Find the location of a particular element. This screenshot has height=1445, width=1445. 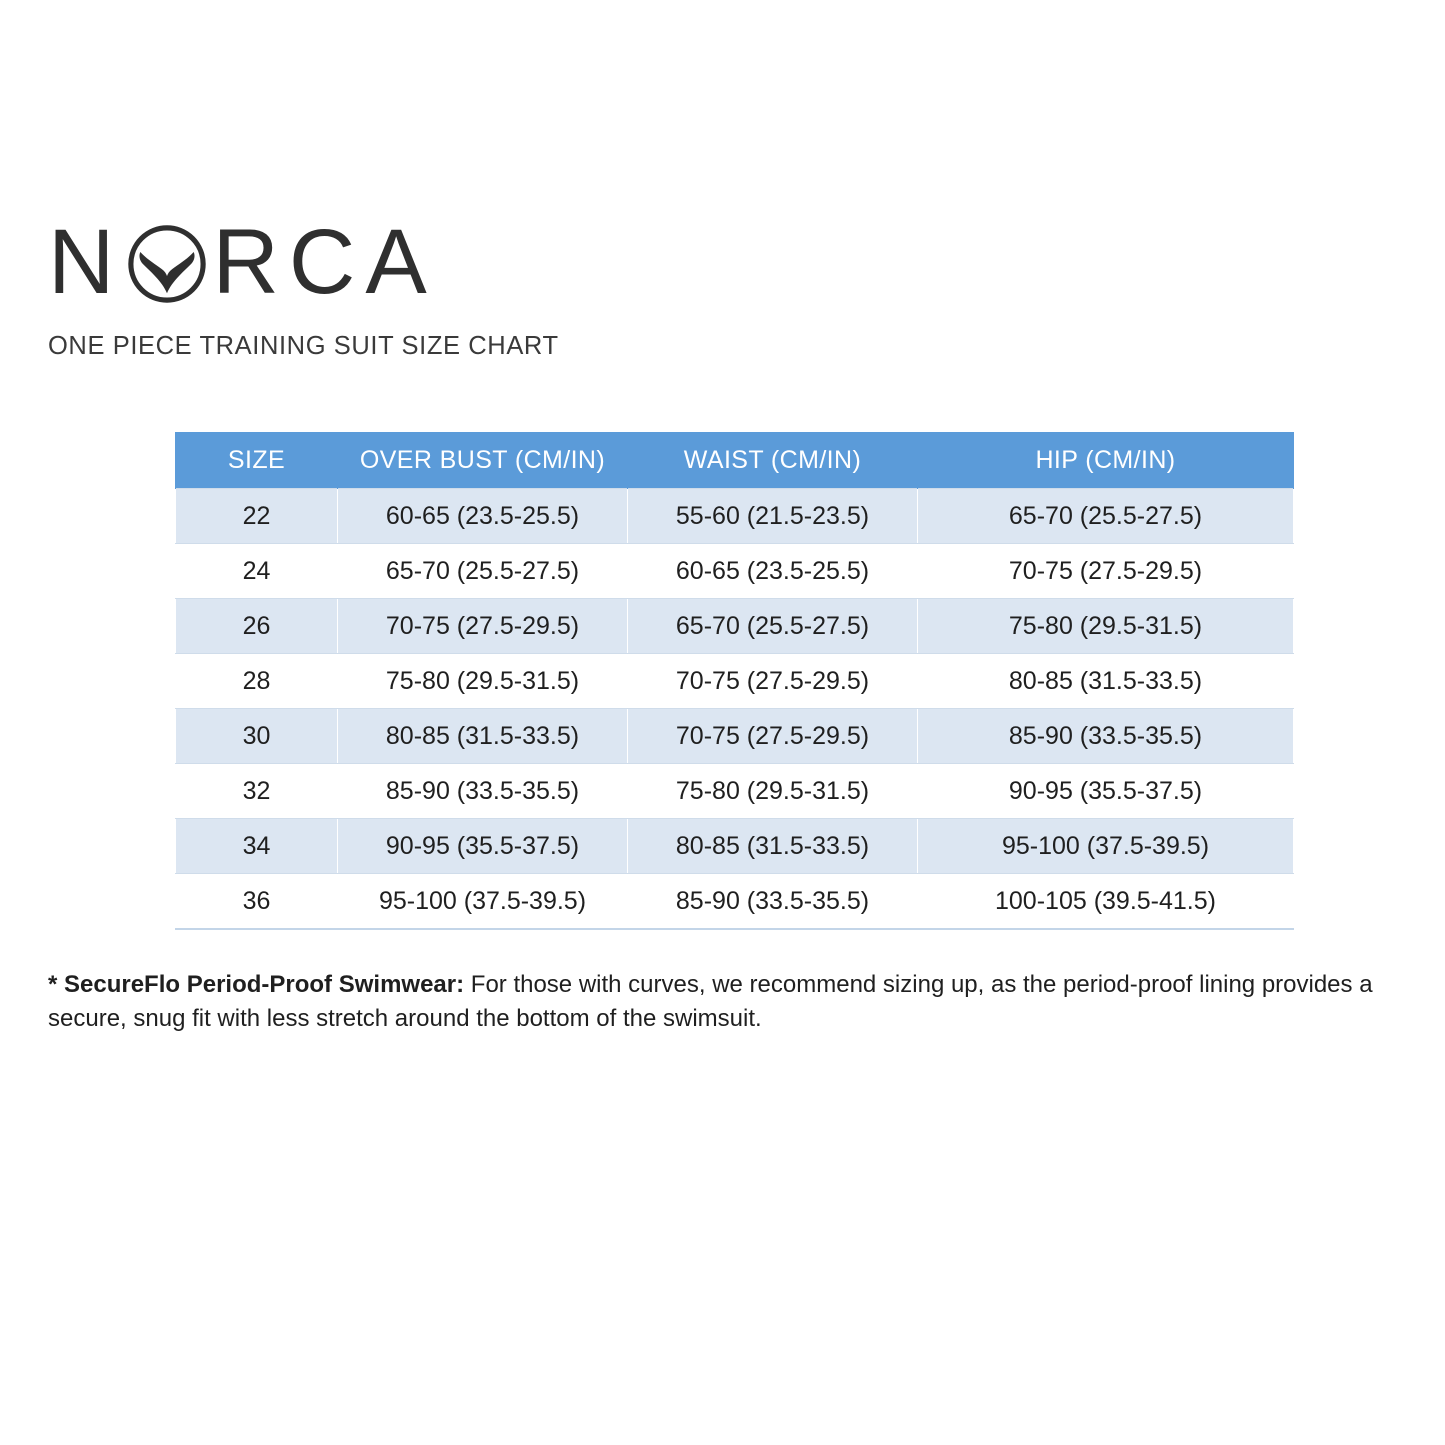

cell-waist: 65-70 (25.5-27.5) is located at coordinates (772, 626).